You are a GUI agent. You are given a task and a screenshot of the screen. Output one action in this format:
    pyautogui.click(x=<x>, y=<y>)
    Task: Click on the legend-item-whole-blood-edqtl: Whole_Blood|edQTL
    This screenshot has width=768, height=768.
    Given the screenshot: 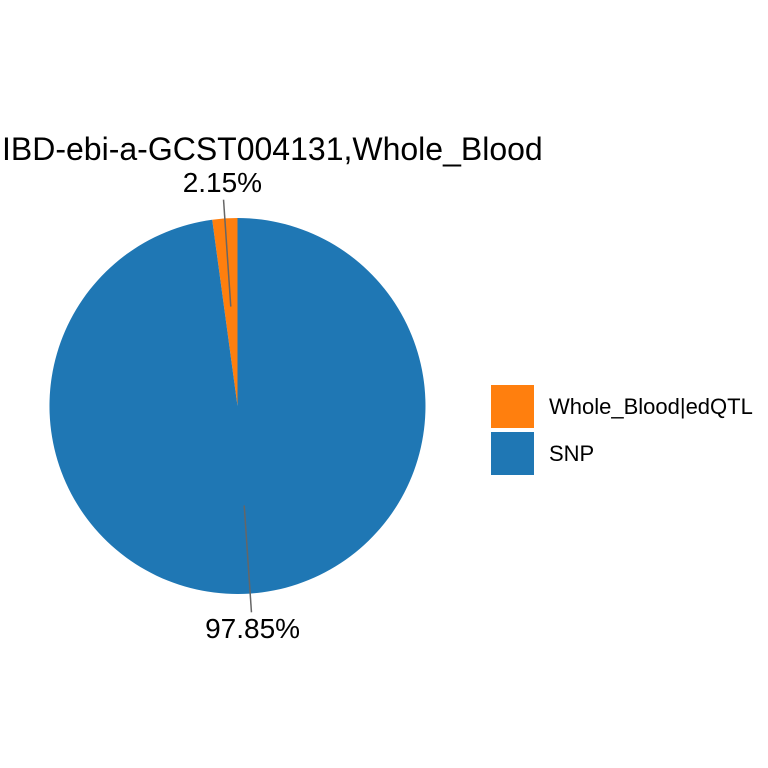 What is the action you would take?
    pyautogui.click(x=622, y=406)
    